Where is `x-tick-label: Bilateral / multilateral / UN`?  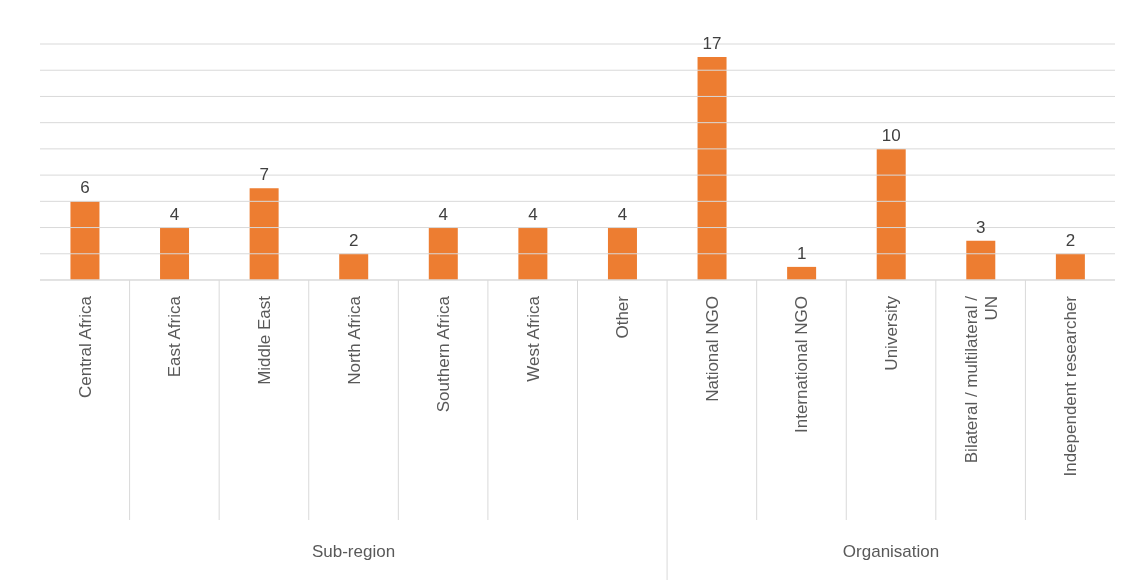
x-tick-label: Bilateral / multilateral / UN is located at coordinates (981, 379).